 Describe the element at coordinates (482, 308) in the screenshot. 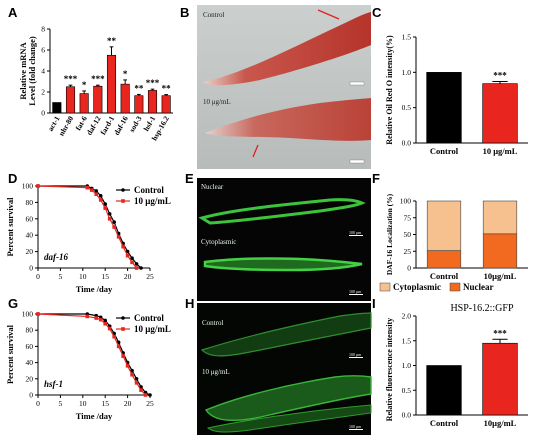

I see `chart-title: HSP-16.2::GFP` at that location.